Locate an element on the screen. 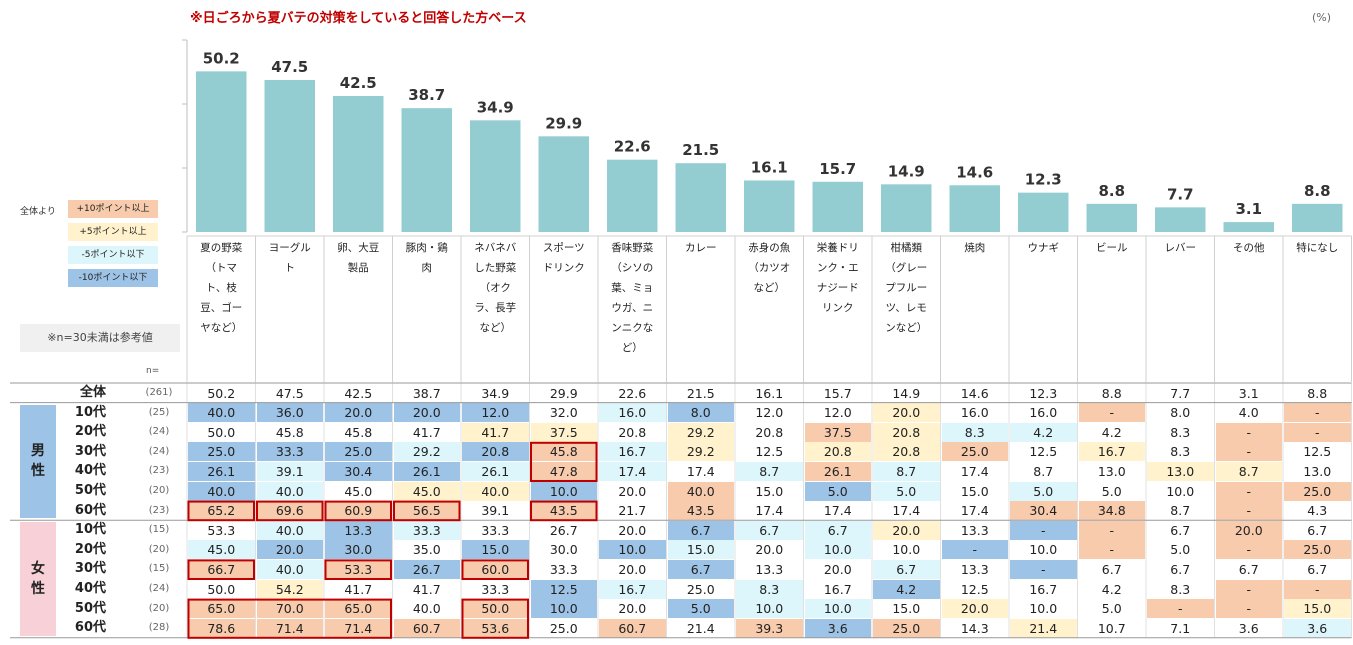  group-label-char: 性 is located at coordinates (38, 588).